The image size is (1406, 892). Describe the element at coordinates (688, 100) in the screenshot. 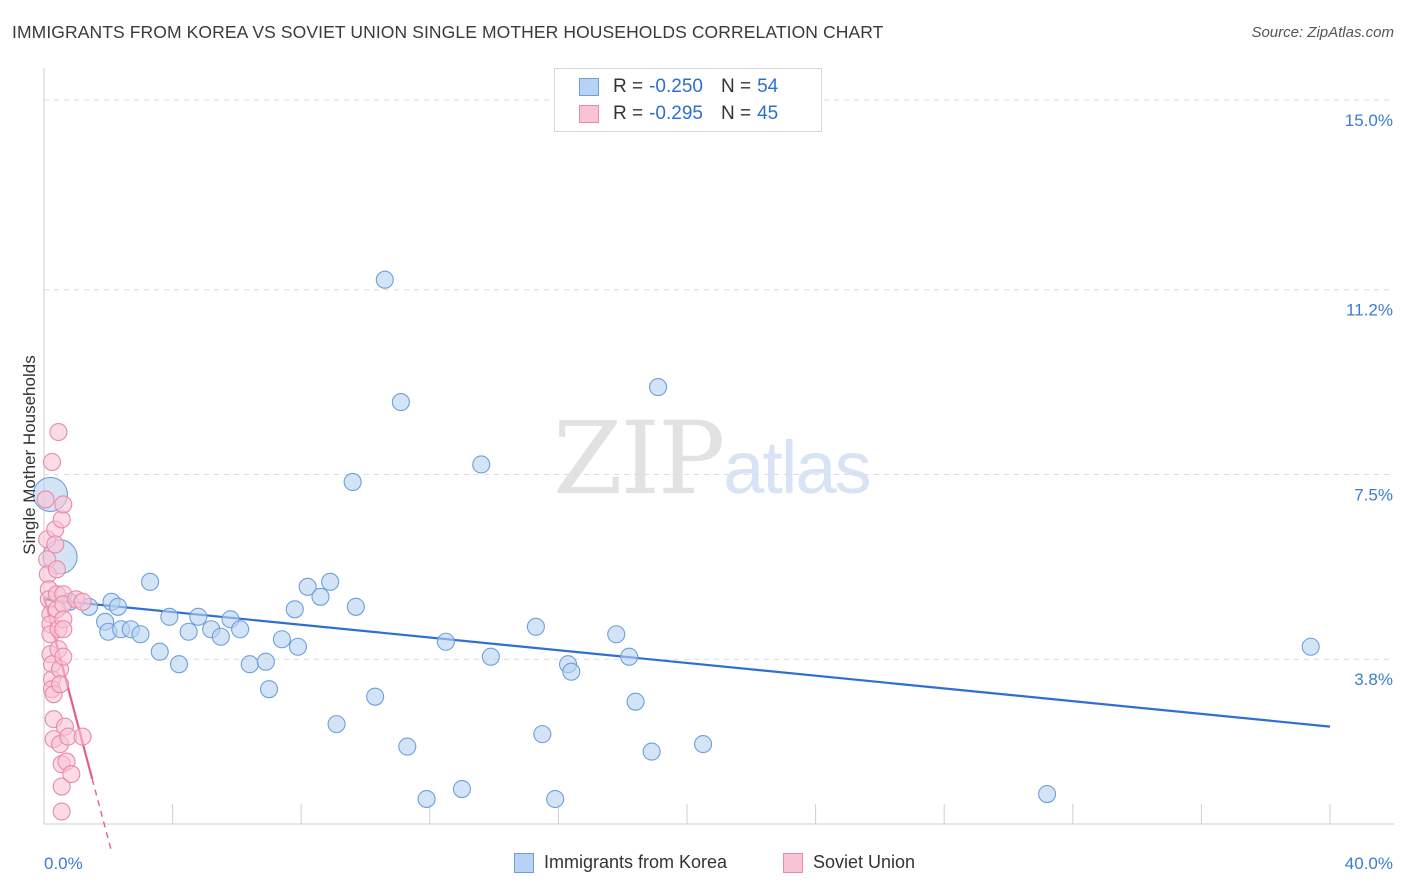

I see `correlation-legend: R = -0.250 N = 54 R = -0.295 N = 45` at that location.